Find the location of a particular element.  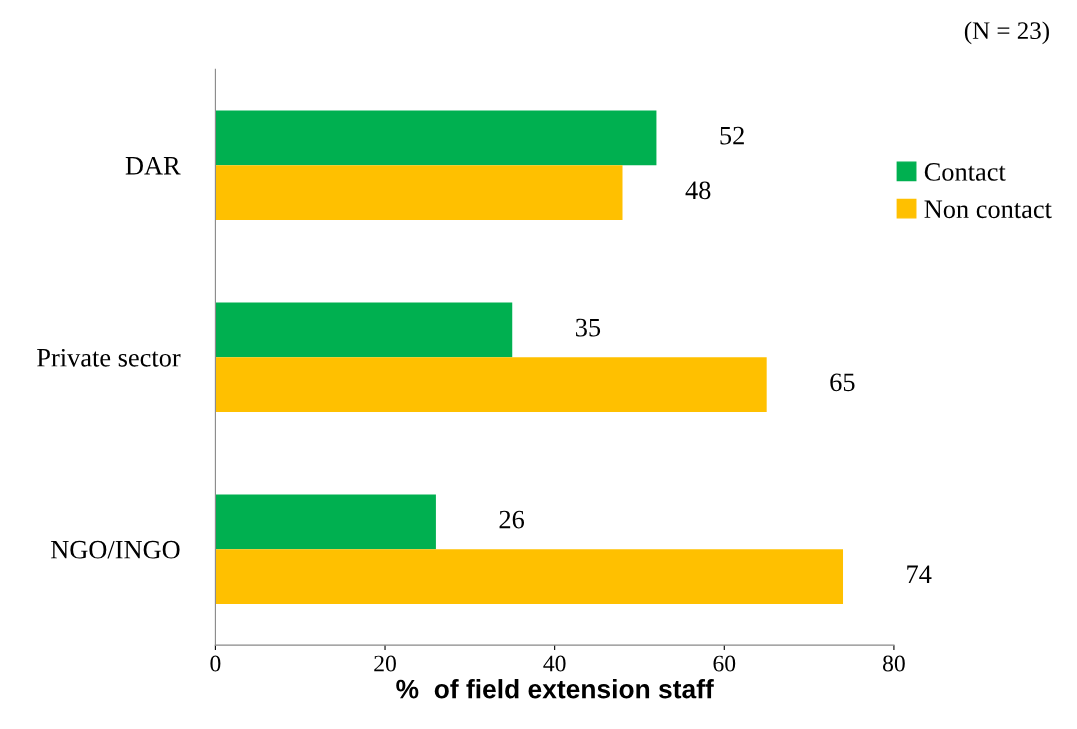

data-label: 26 is located at coordinates (512, 519).